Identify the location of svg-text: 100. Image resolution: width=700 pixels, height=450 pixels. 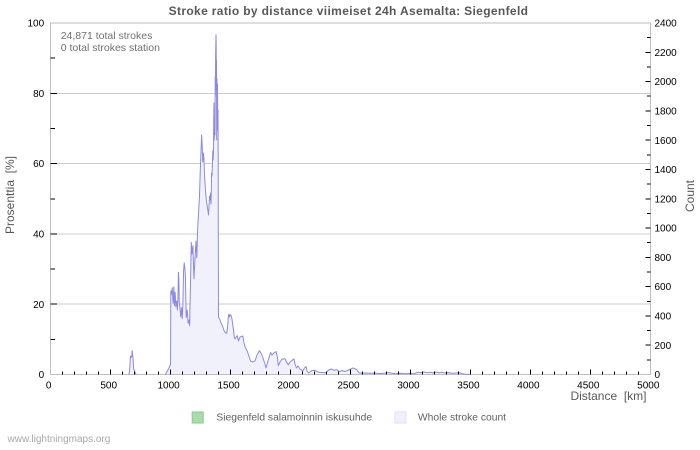
(36, 24).